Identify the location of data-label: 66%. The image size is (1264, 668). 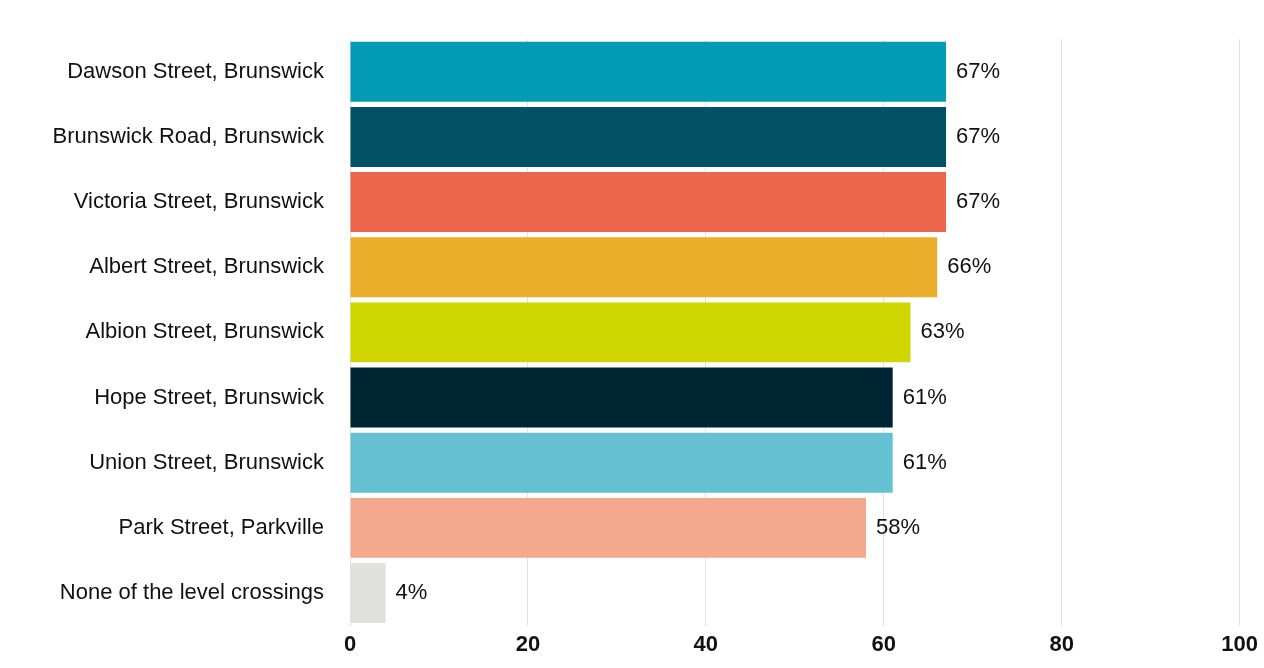
(969, 266).